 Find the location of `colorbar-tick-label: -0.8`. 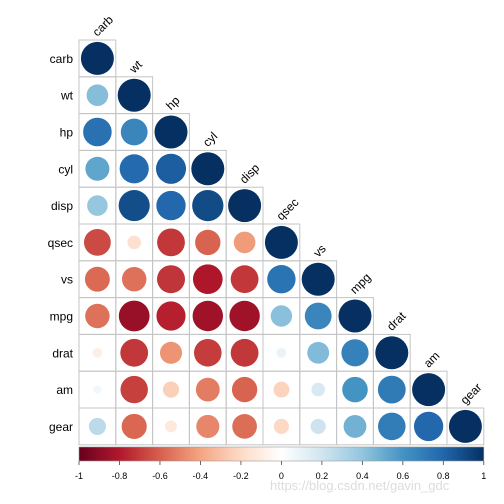

colorbar-tick-label: -0.8 is located at coordinates (120, 476).